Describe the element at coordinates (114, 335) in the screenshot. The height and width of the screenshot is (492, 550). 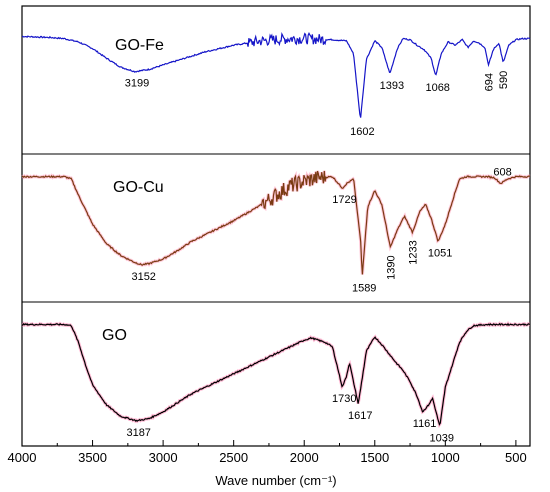
I see `panel-label-go: GO` at that location.